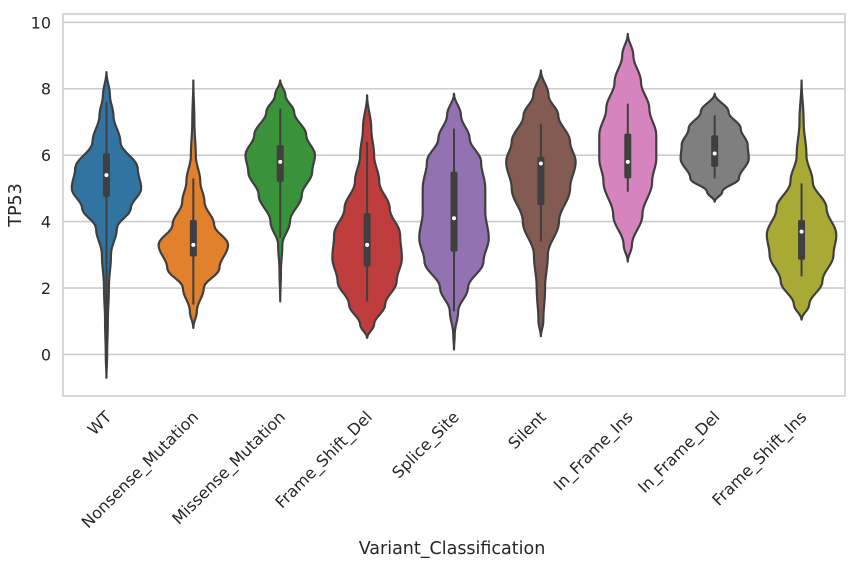 This screenshot has width=859, height=564. Describe the element at coordinates (41, 188) in the screenshot. I see `y-tick-labels: 0 2 4 6 8 10` at that location.